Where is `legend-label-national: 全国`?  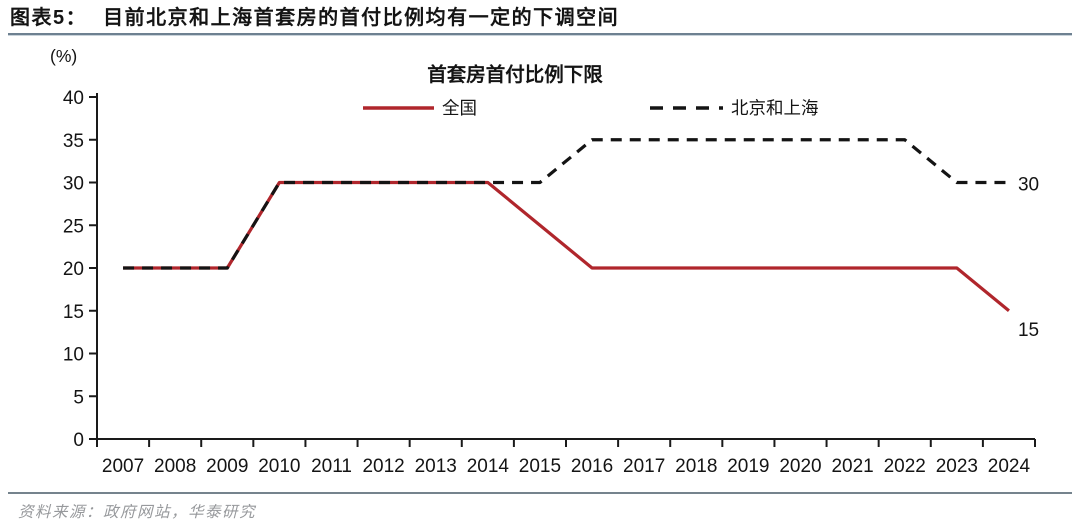 legend-label-national: 全国 is located at coordinates (459, 108).